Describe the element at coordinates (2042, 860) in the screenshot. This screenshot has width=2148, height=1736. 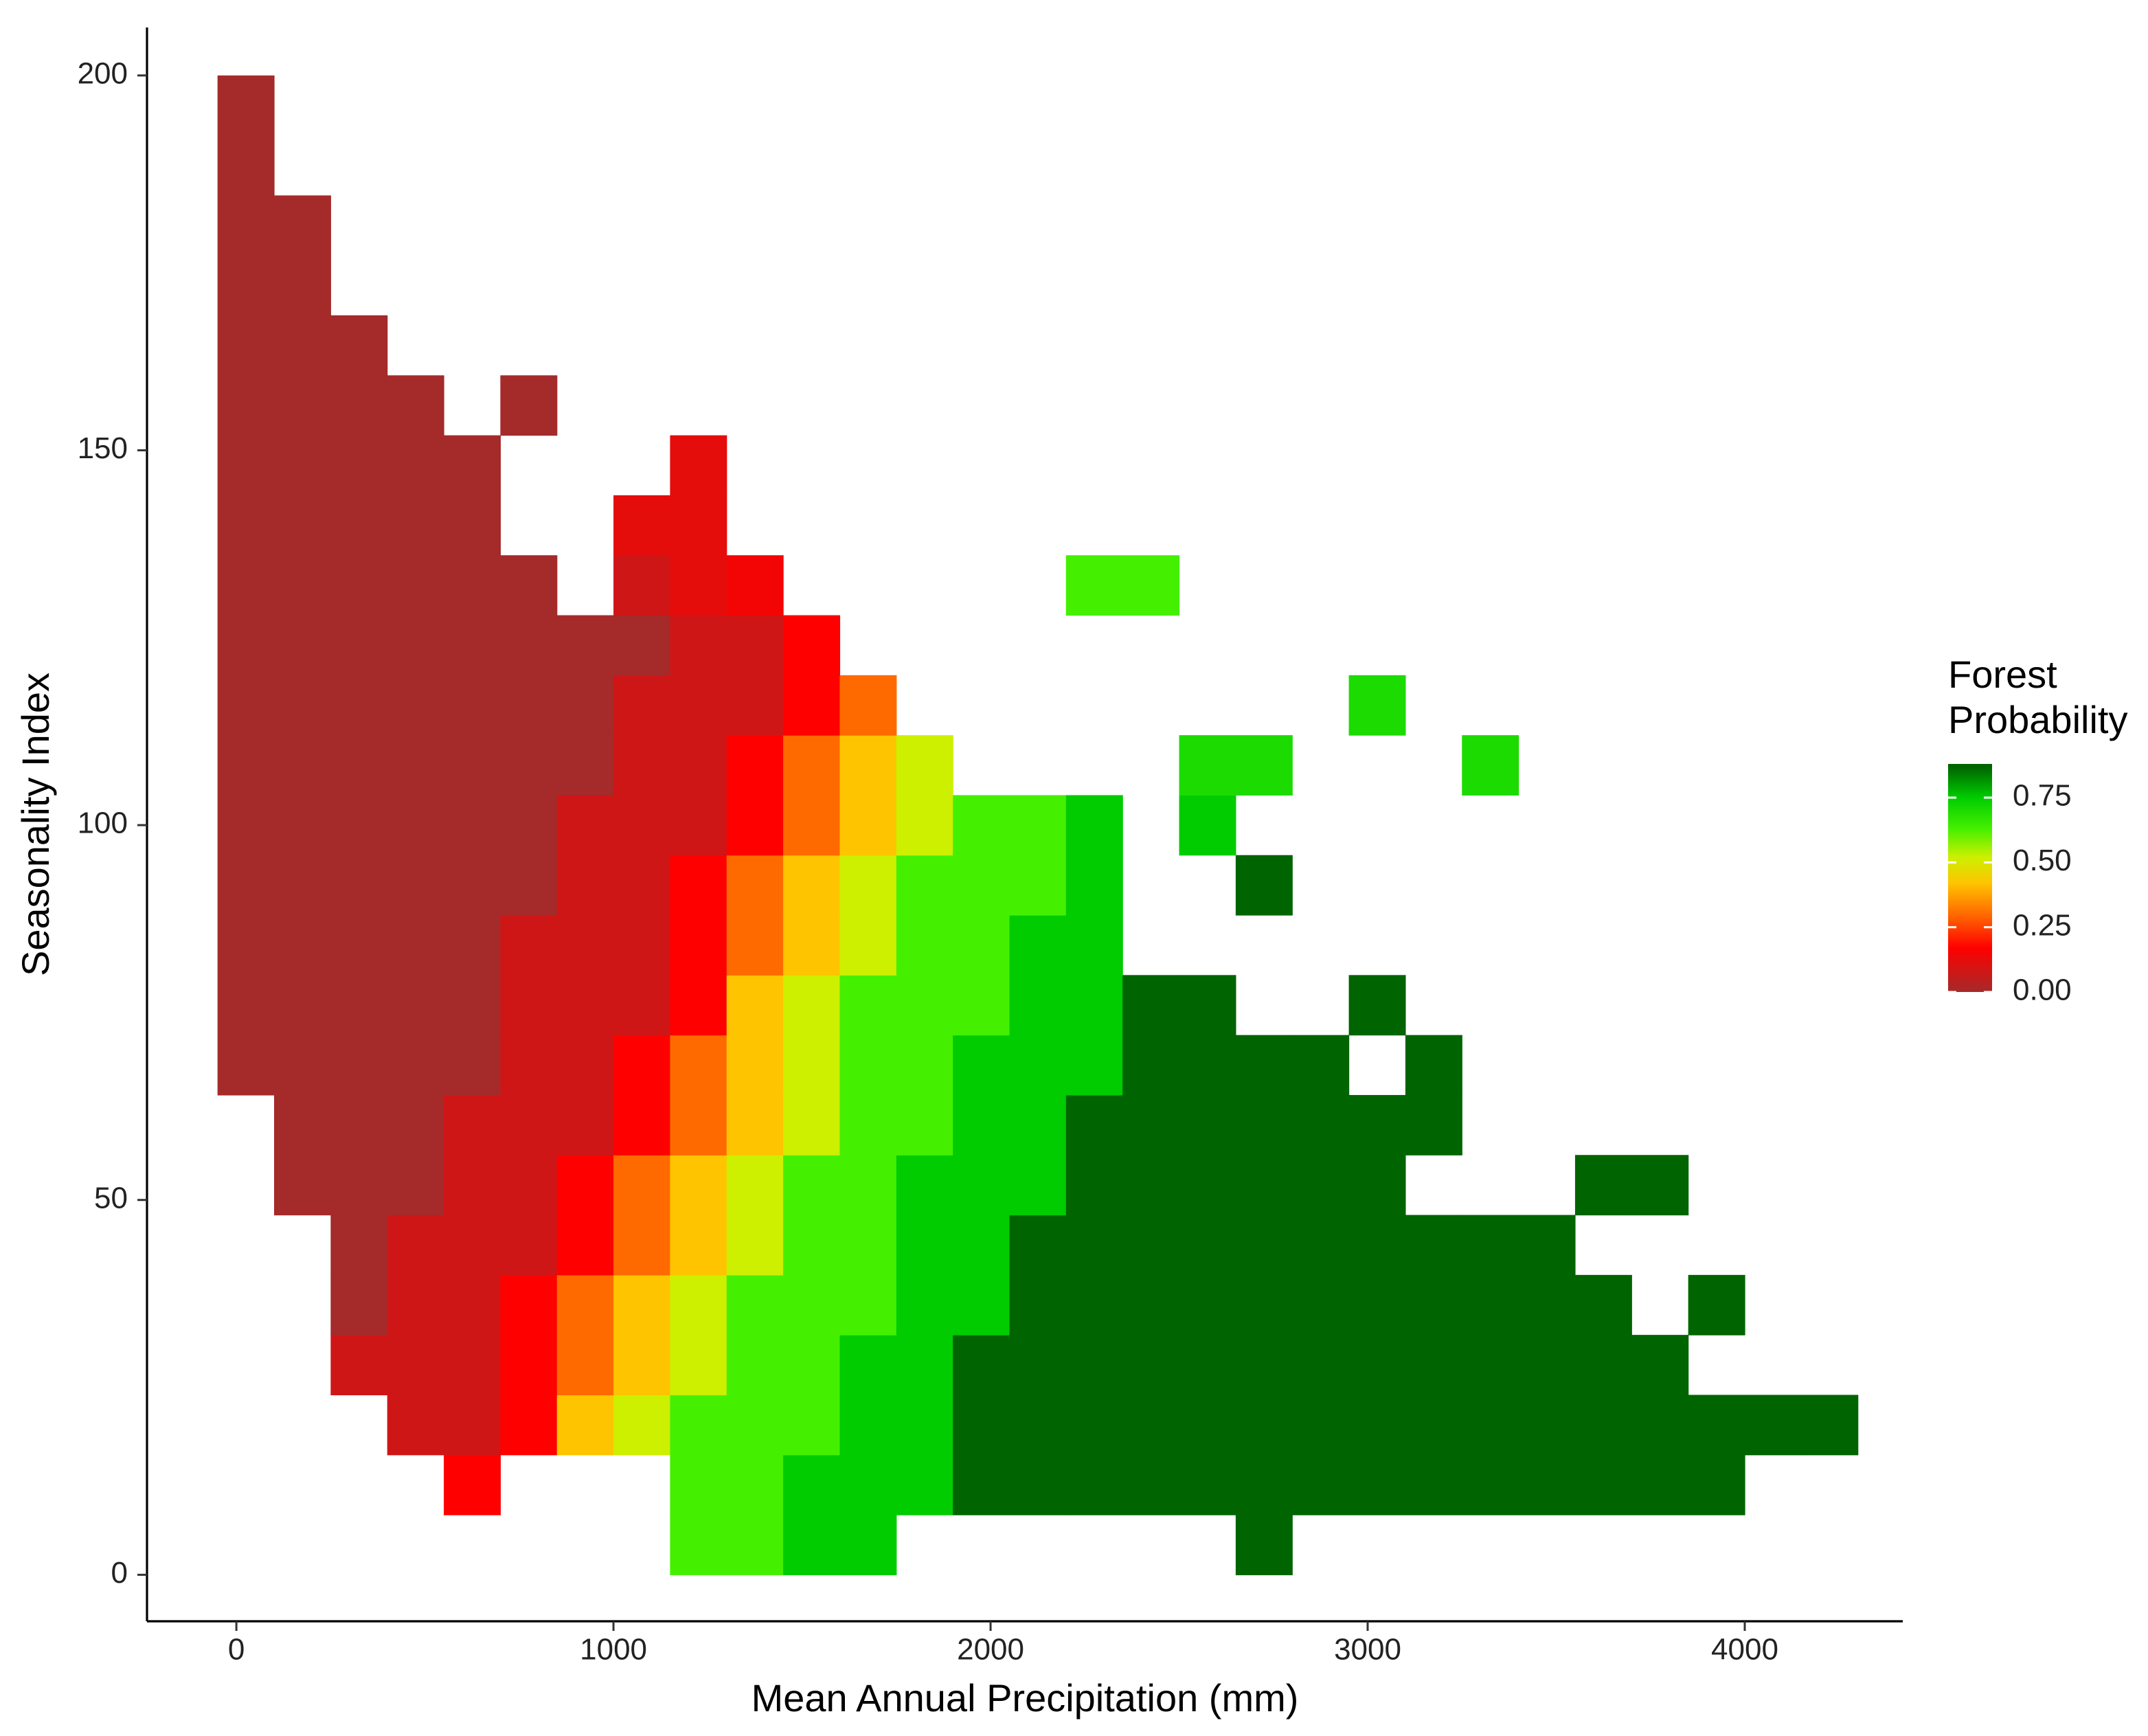
I see `legend-tick-label: 0.50` at that location.